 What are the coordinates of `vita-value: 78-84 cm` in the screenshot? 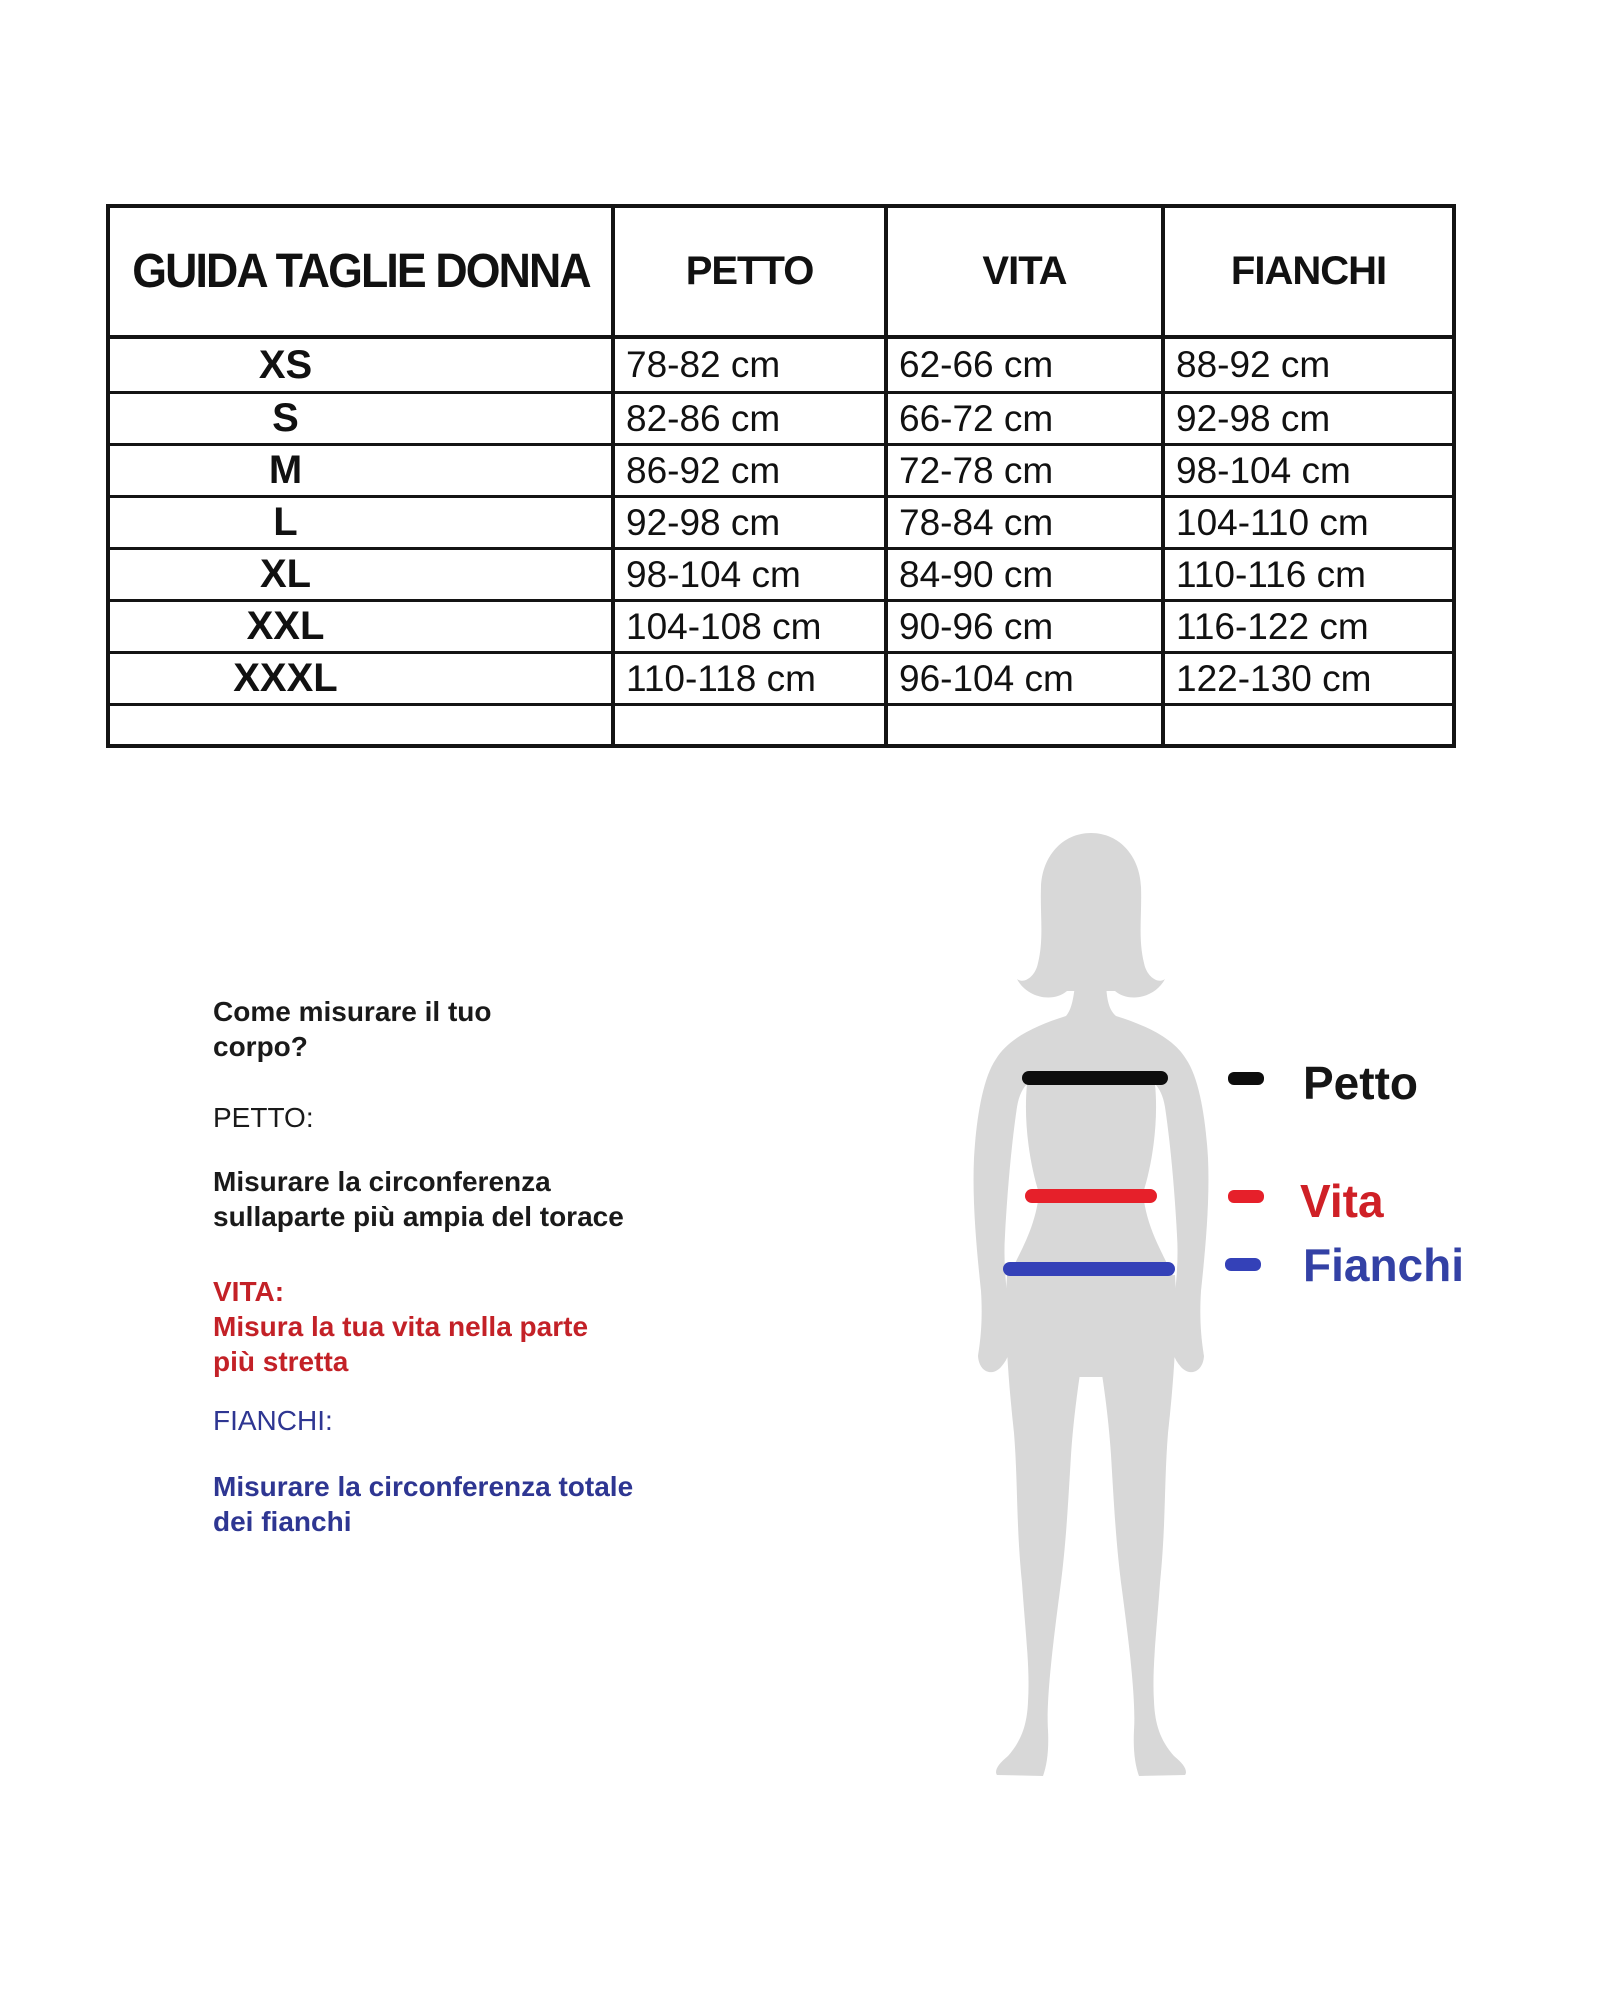 It's located at (1026, 522).